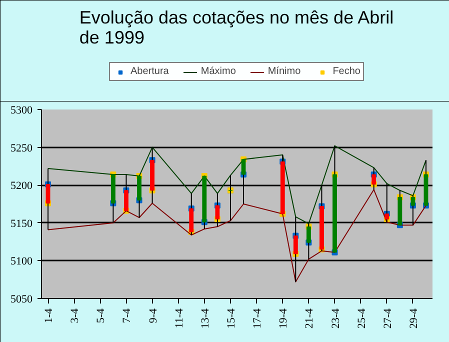  What do you see at coordinates (75, 316) in the screenshot?
I see `x-tick-label: 3-4` at bounding box center [75, 316].